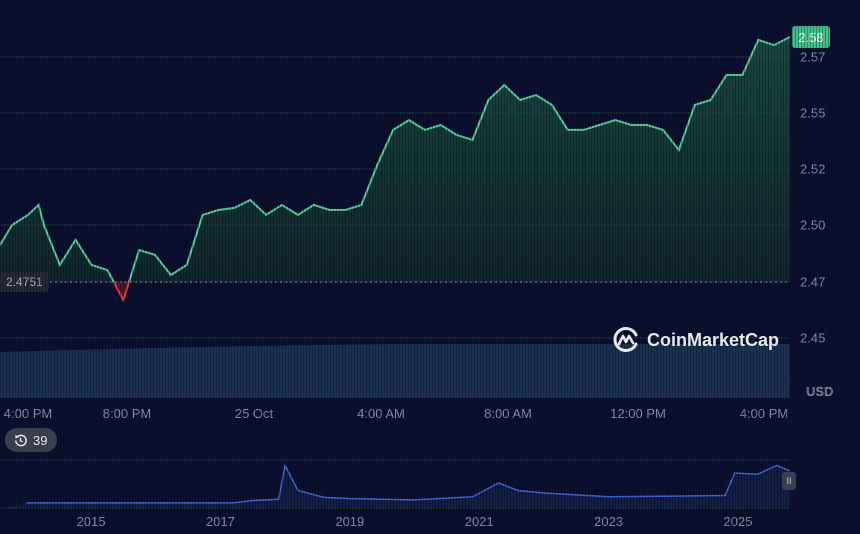  I want to click on overview-year-label: 2021, so click(479, 521).